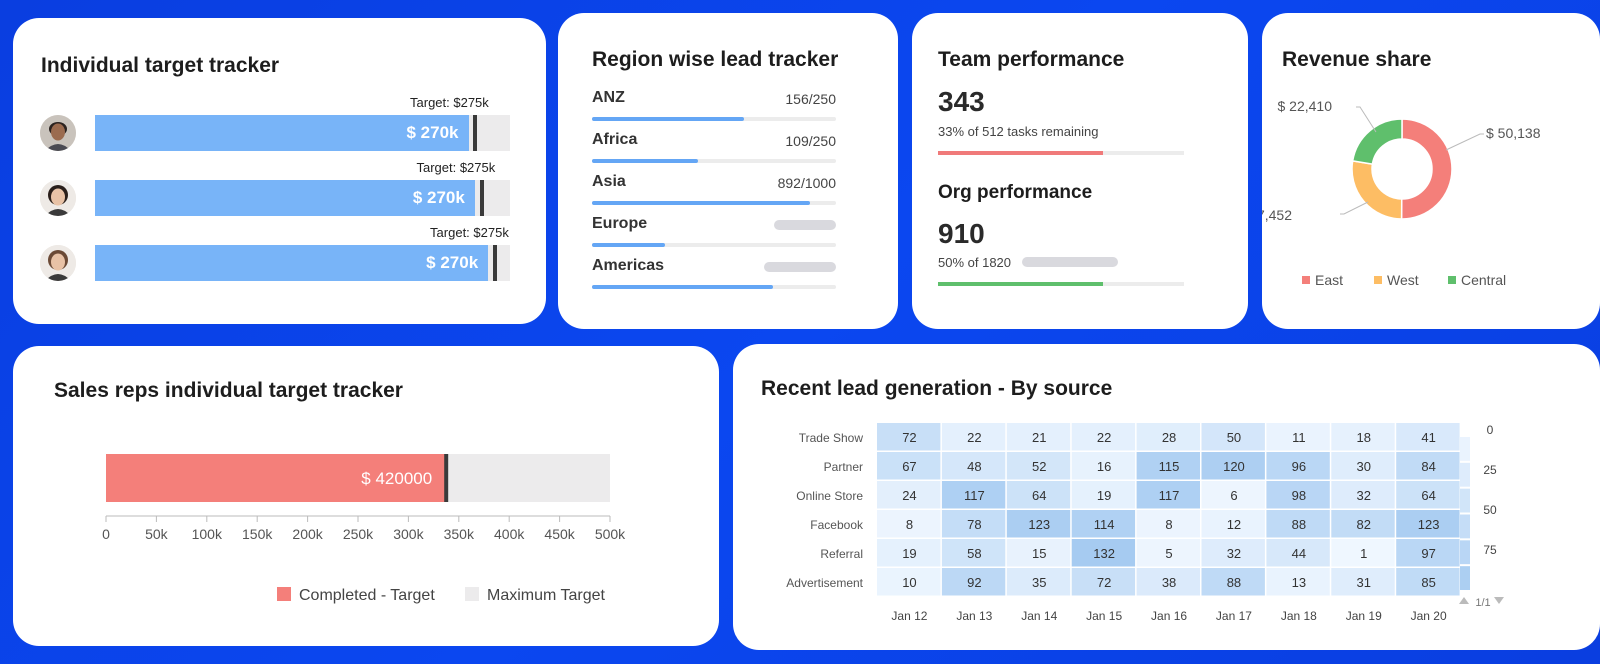 This screenshot has width=1600, height=664. I want to click on heatmap-cell-value: 92, so click(974, 582).